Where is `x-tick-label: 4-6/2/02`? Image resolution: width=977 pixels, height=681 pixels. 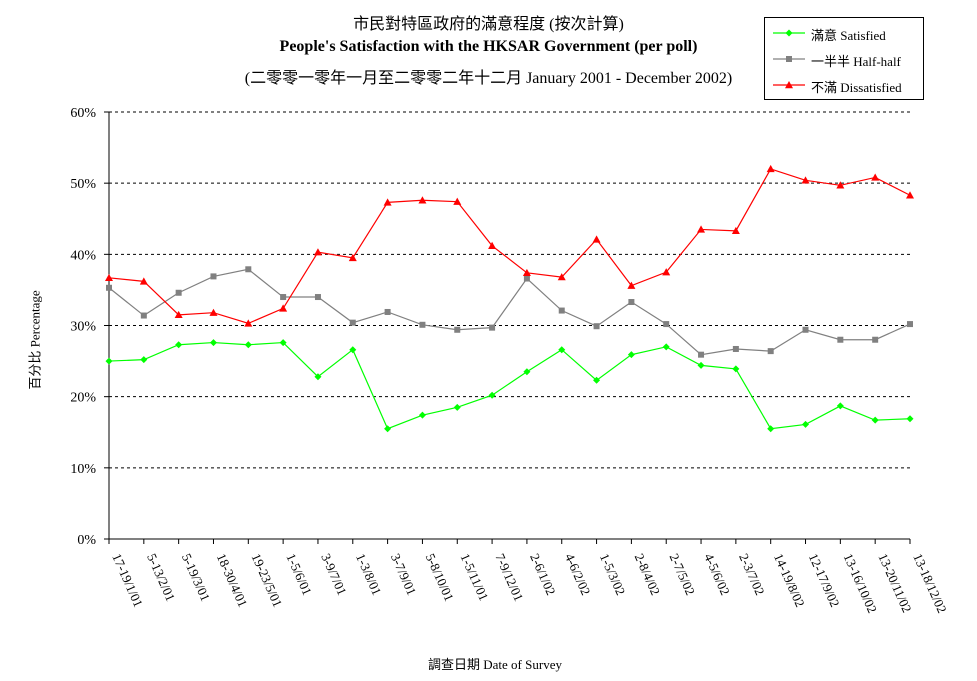 x-tick-label: 4-6/2/02 is located at coordinates (578, 574).